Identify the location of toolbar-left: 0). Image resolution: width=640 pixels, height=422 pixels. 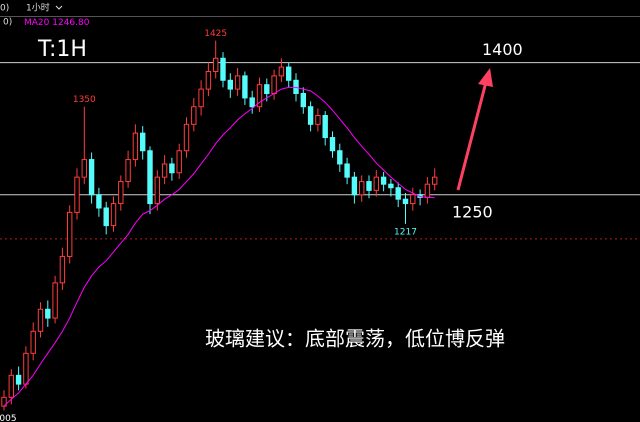
(4, 9).